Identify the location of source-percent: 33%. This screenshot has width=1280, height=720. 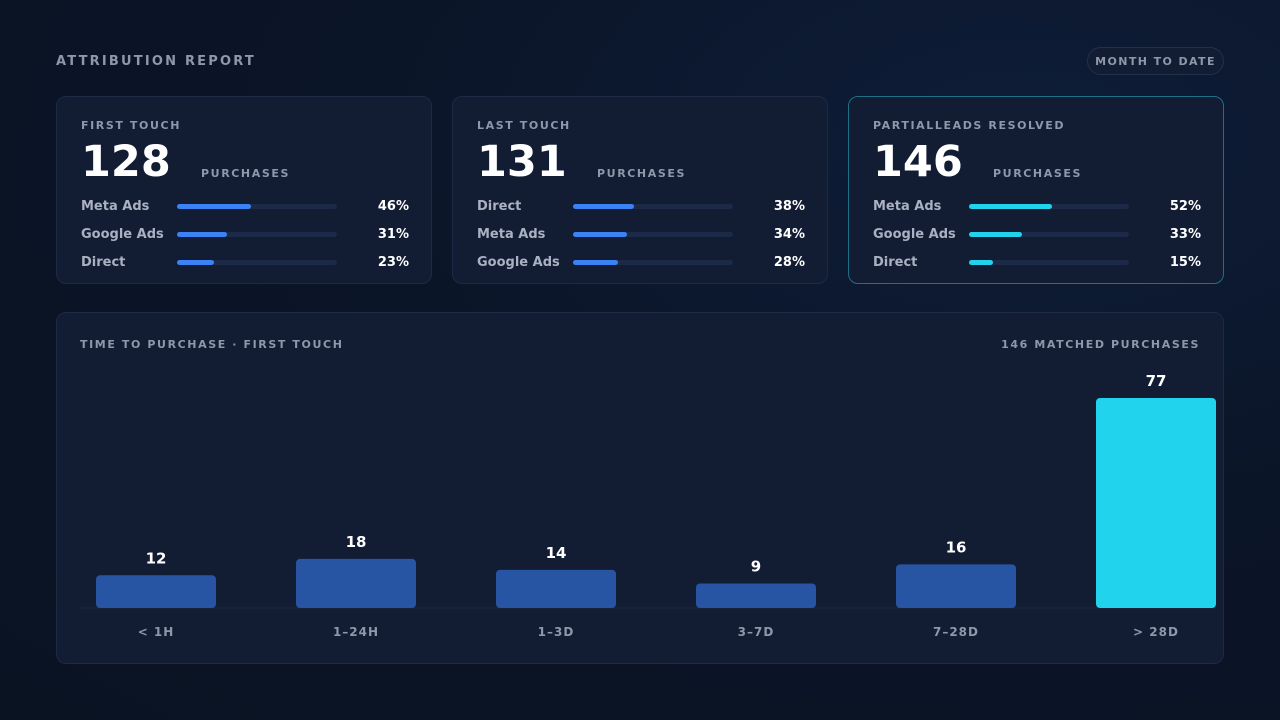
(1185, 234).